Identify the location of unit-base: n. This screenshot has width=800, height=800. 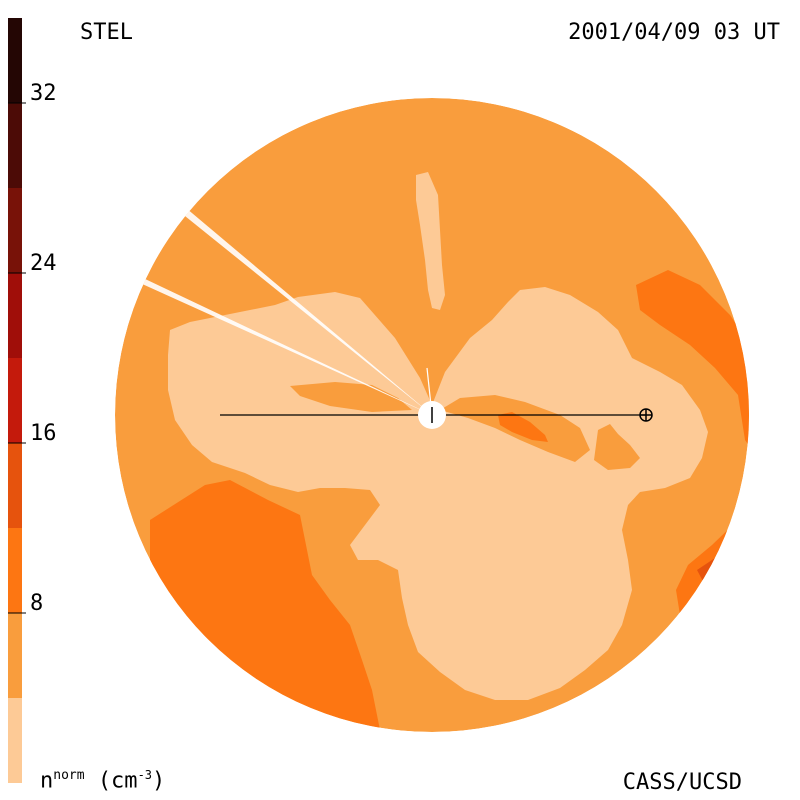
(47, 781).